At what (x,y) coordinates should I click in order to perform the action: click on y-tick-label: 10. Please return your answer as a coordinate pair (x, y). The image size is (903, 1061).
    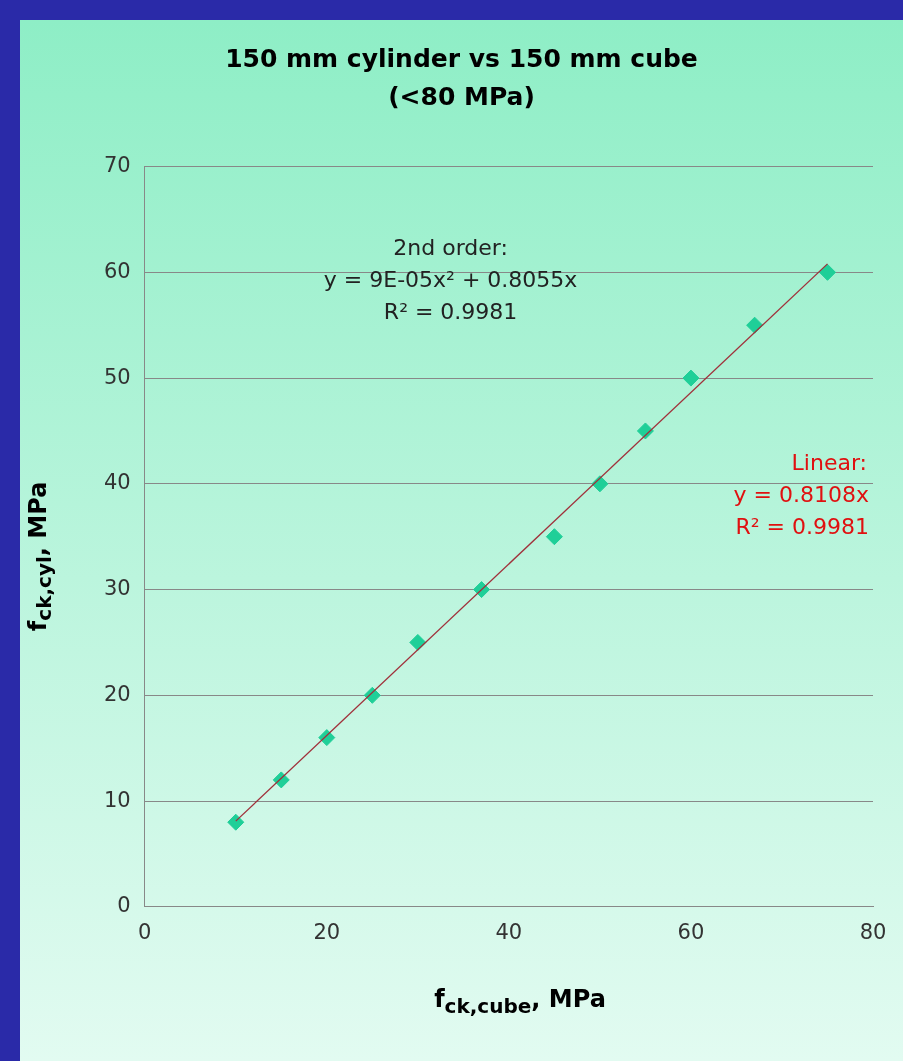
    Looking at the image, I should click on (117, 799).